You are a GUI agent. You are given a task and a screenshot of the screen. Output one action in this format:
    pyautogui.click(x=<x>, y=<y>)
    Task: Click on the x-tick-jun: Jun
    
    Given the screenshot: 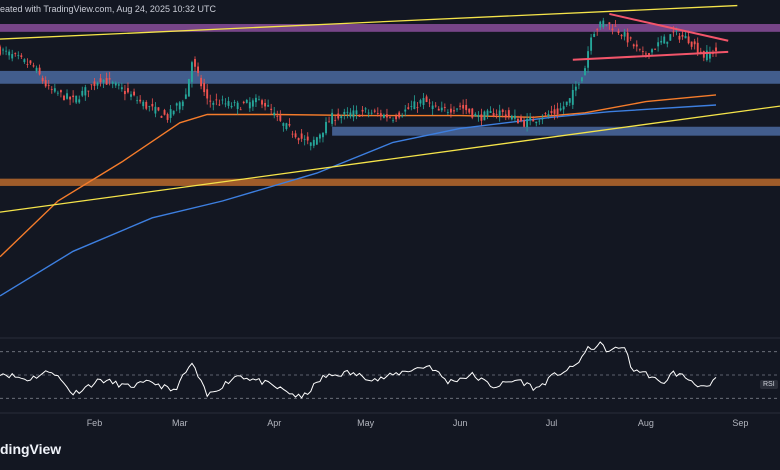 What is the action you would take?
    pyautogui.click(x=460, y=423)
    